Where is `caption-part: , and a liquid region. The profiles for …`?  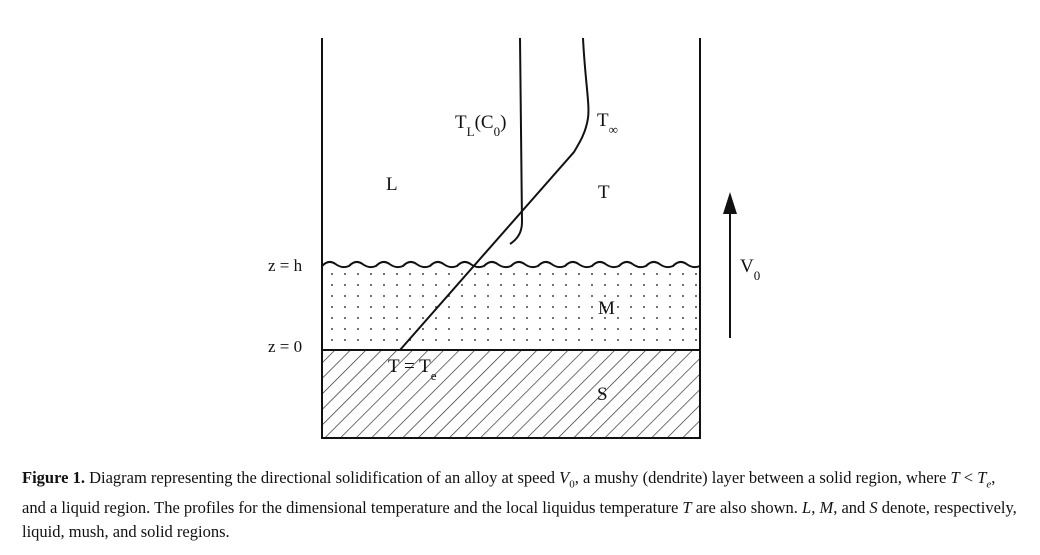 caption-part: , and a liquid region. The profiles for … is located at coordinates (509, 493).